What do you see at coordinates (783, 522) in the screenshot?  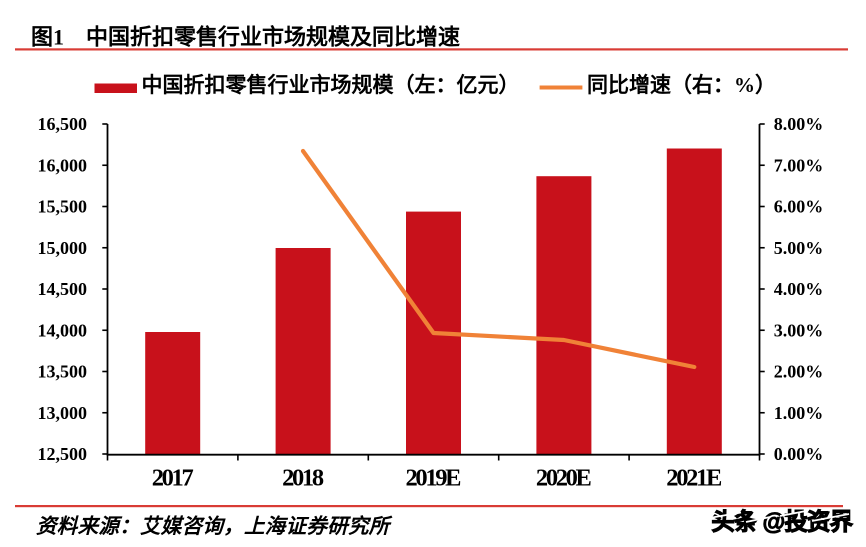 I see `svg-text: 头条 @投资界` at bounding box center [783, 522].